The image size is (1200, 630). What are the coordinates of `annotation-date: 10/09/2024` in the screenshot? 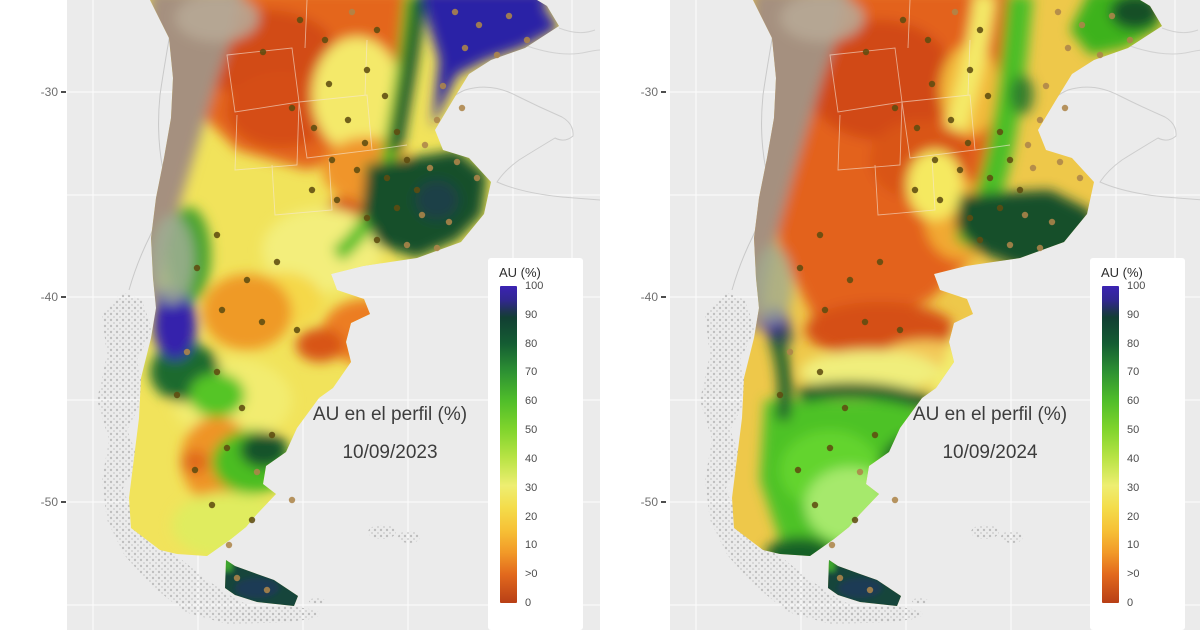 It's located at (990, 452).